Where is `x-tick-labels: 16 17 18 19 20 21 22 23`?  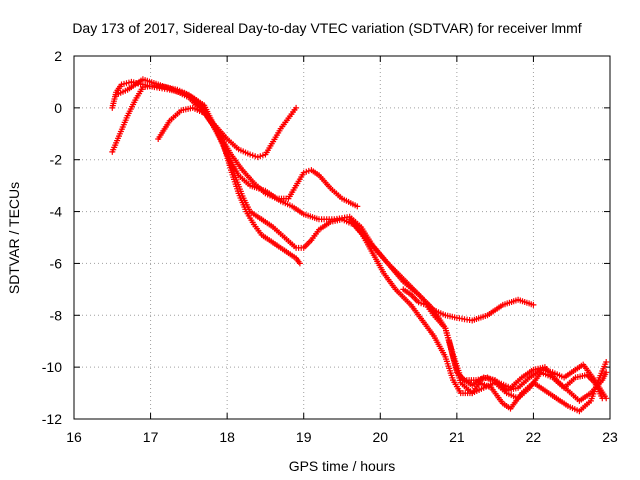
x-tick-labels: 16 17 18 19 20 21 22 23 is located at coordinates (342, 437).